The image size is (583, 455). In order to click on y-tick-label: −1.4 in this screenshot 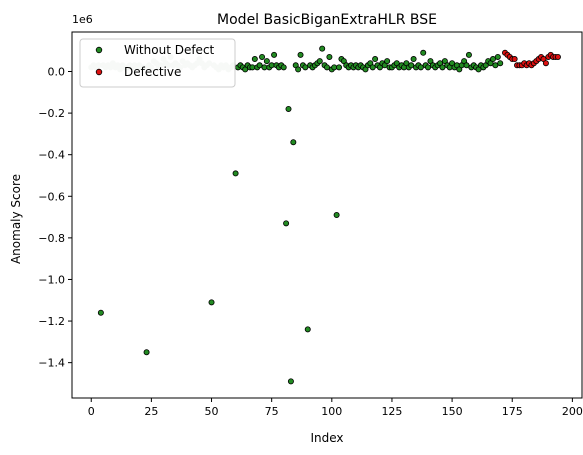, I will do `click(51, 363)`.